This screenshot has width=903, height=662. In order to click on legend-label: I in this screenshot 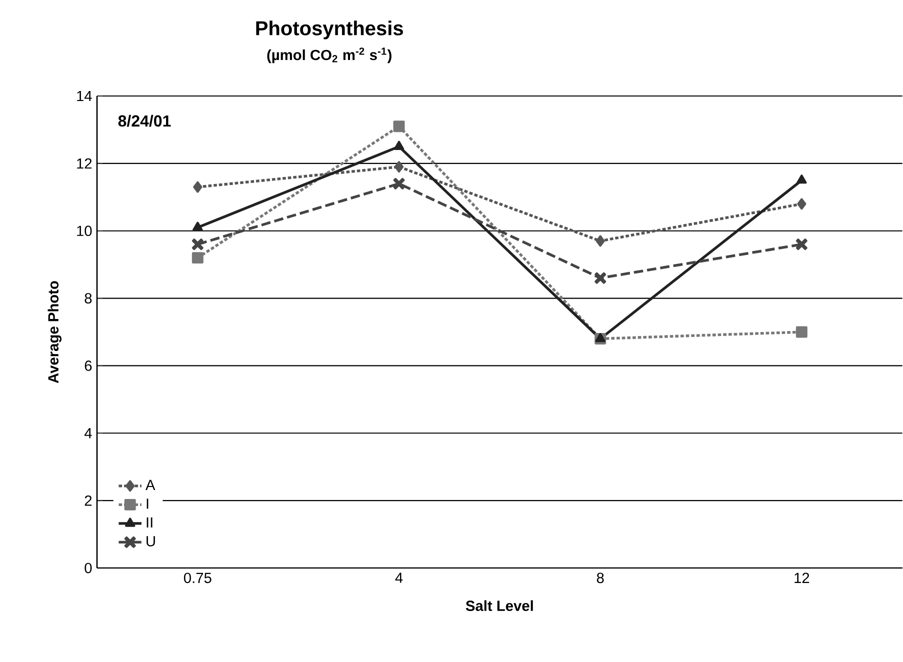, I will do `click(147, 503)`.